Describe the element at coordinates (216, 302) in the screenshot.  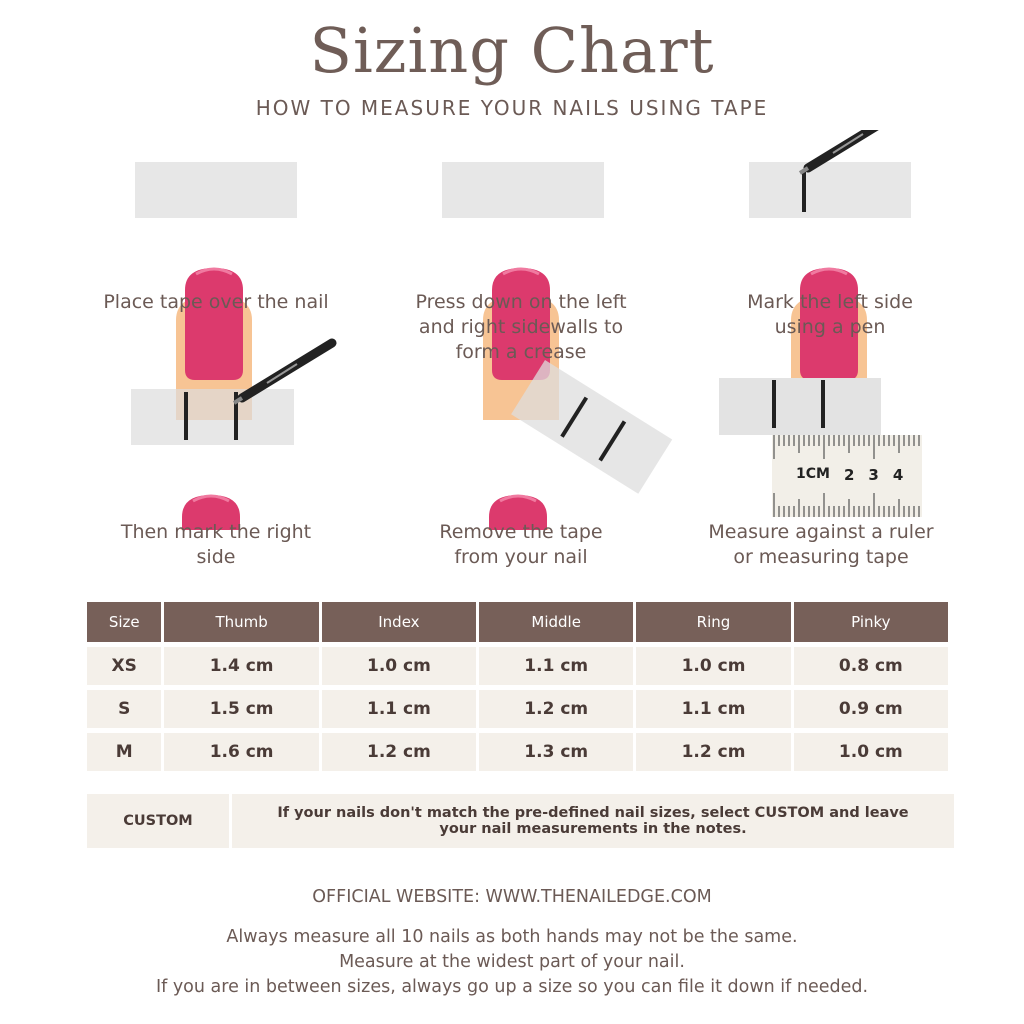
I see `step-1-text: Place tape over the nail` at that location.